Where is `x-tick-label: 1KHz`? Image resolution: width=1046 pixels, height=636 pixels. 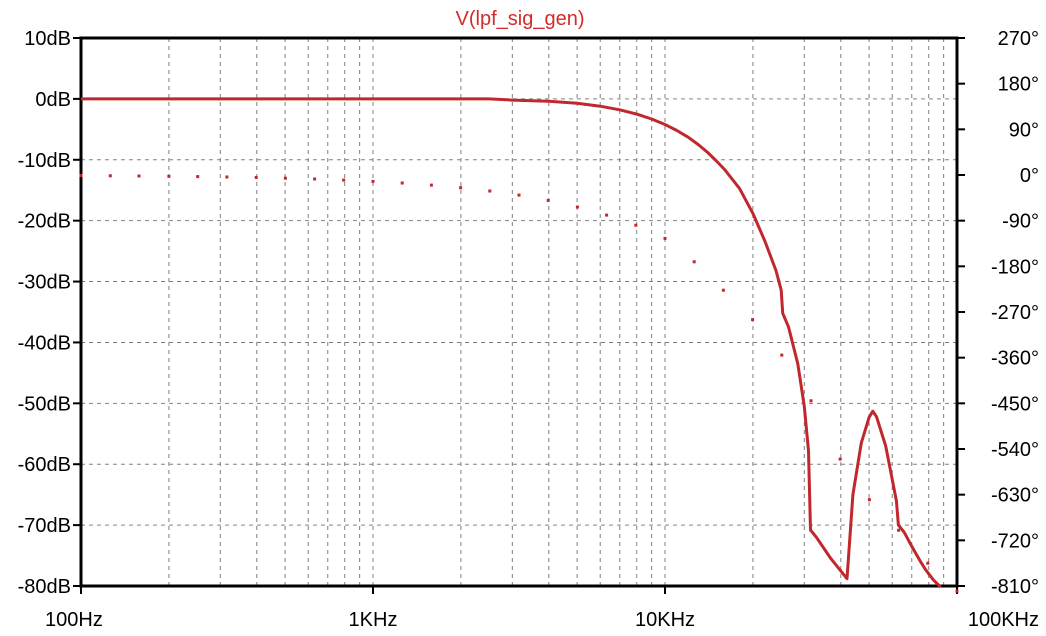
x-tick-label: 1KHz is located at coordinates (373, 620).